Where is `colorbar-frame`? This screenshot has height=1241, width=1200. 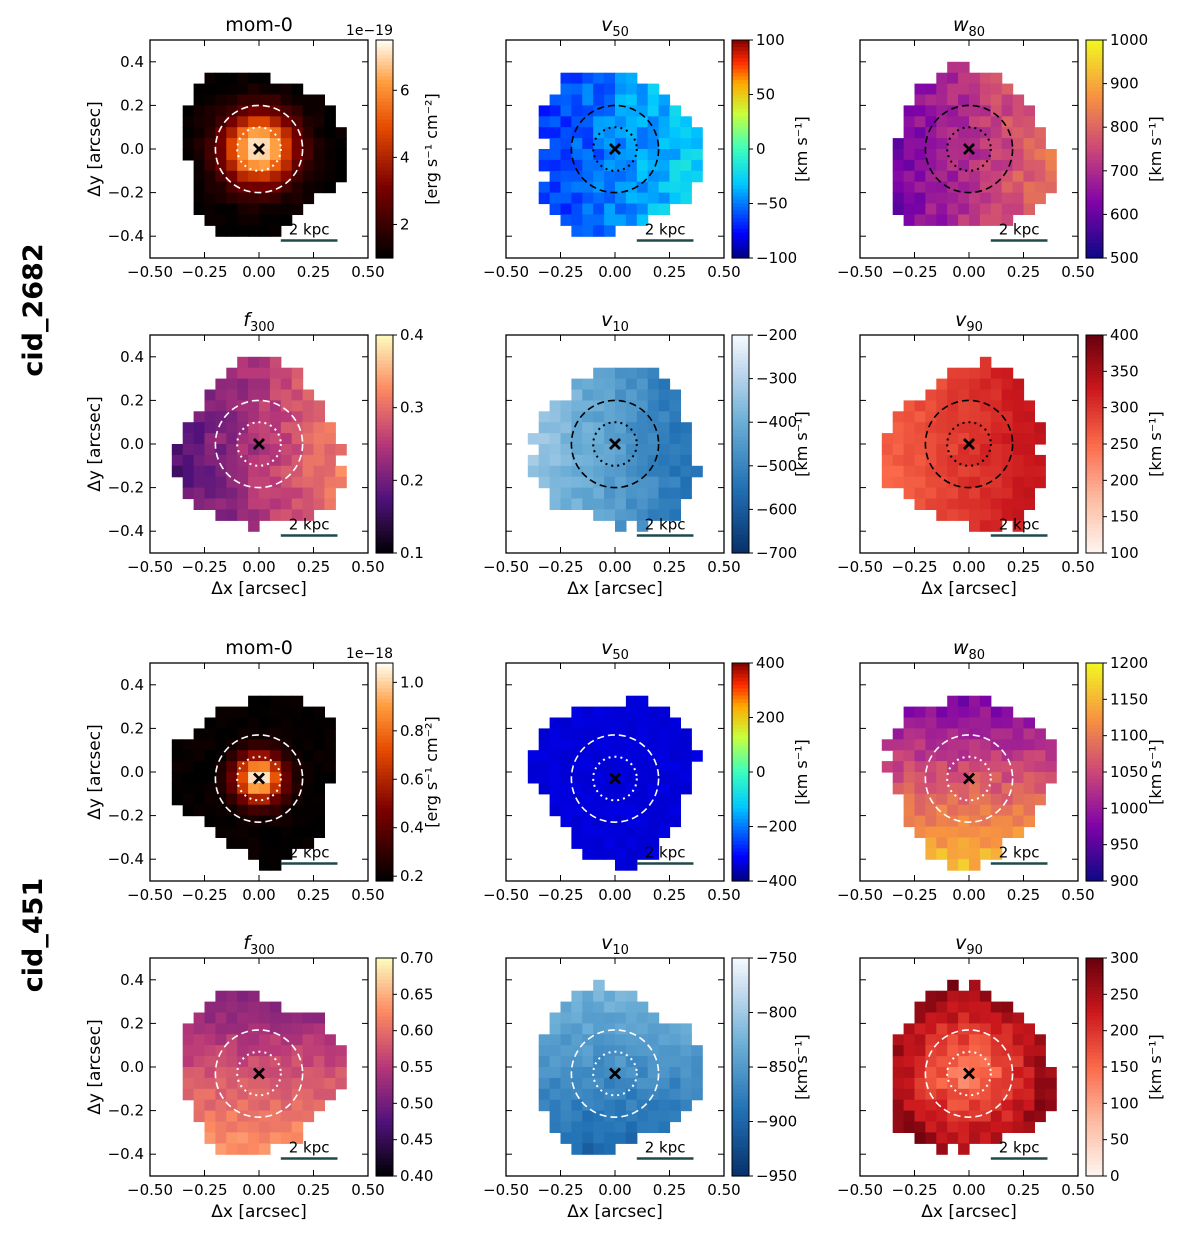 colorbar-frame is located at coordinates (740, 444).